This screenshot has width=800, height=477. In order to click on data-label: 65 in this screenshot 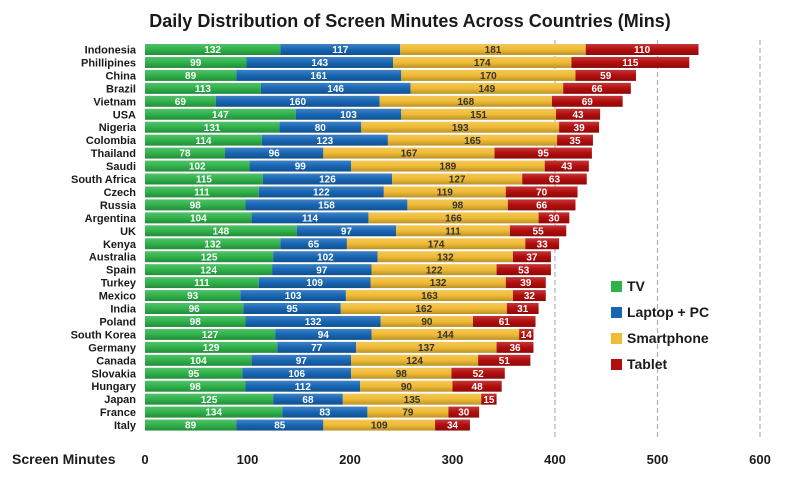, I will do `click(314, 244)`.